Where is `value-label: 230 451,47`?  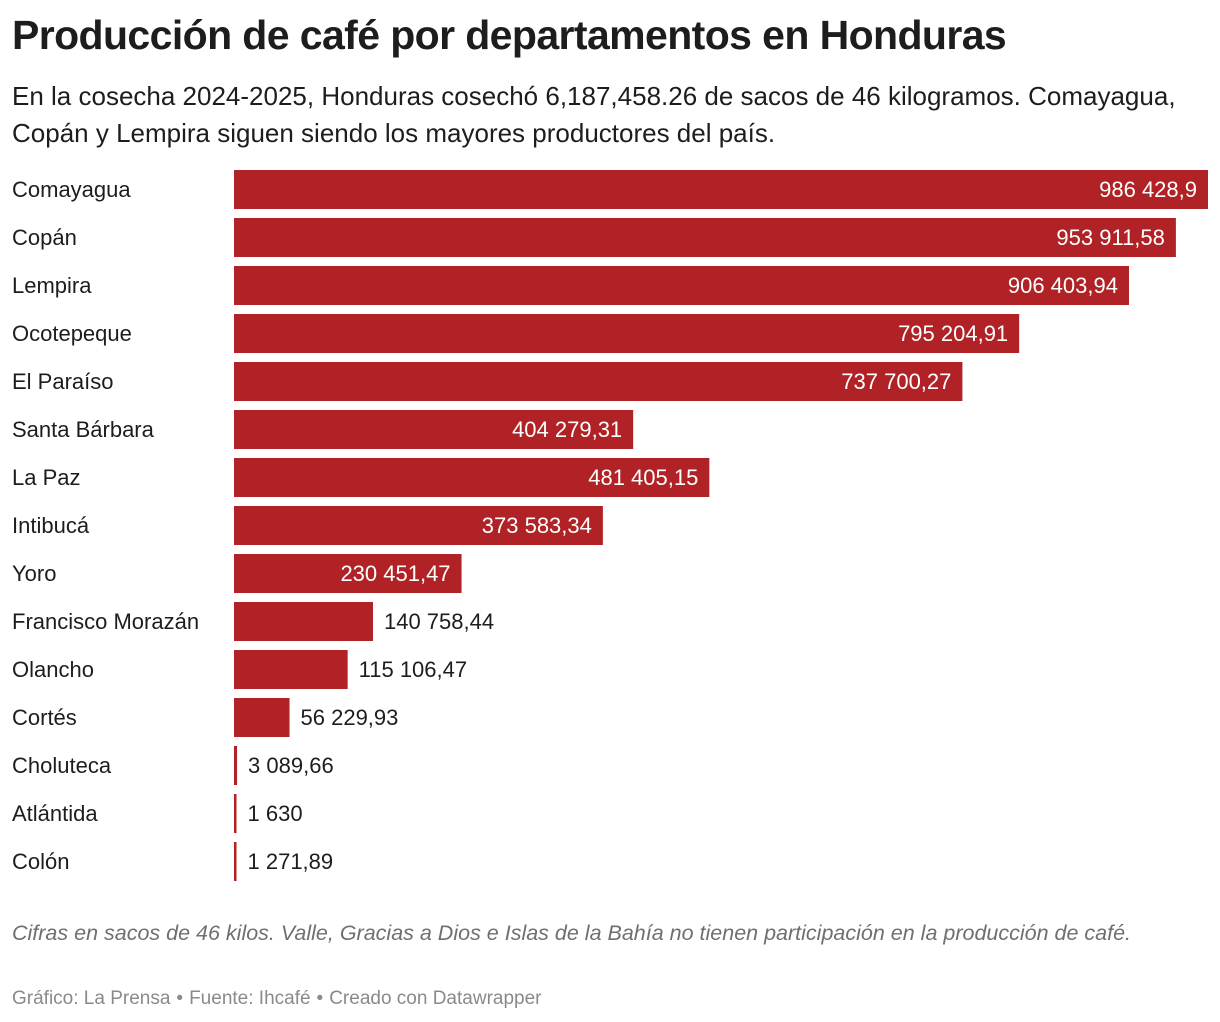
value-label: 230 451,47 is located at coordinates (395, 573).